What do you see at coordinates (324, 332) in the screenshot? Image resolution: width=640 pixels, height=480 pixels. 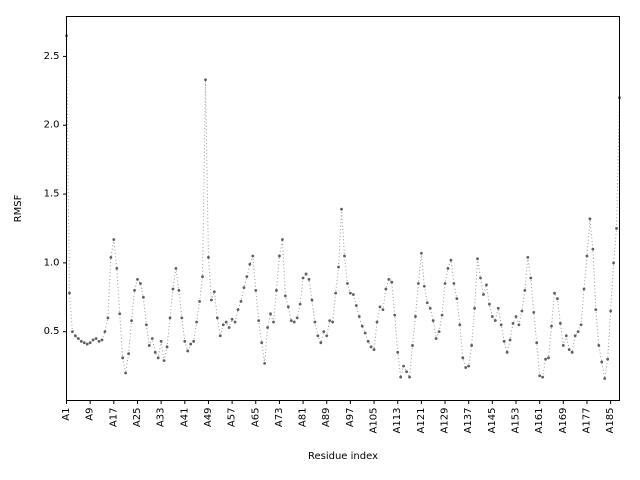 I see `data-point-A88` at bounding box center [324, 332].